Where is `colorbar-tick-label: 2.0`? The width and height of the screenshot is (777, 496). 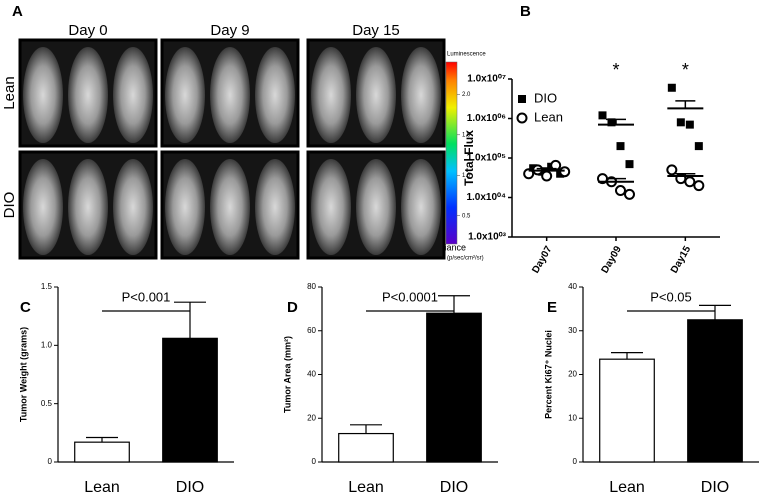 colorbar-tick-label: 2.0 is located at coordinates (466, 95).